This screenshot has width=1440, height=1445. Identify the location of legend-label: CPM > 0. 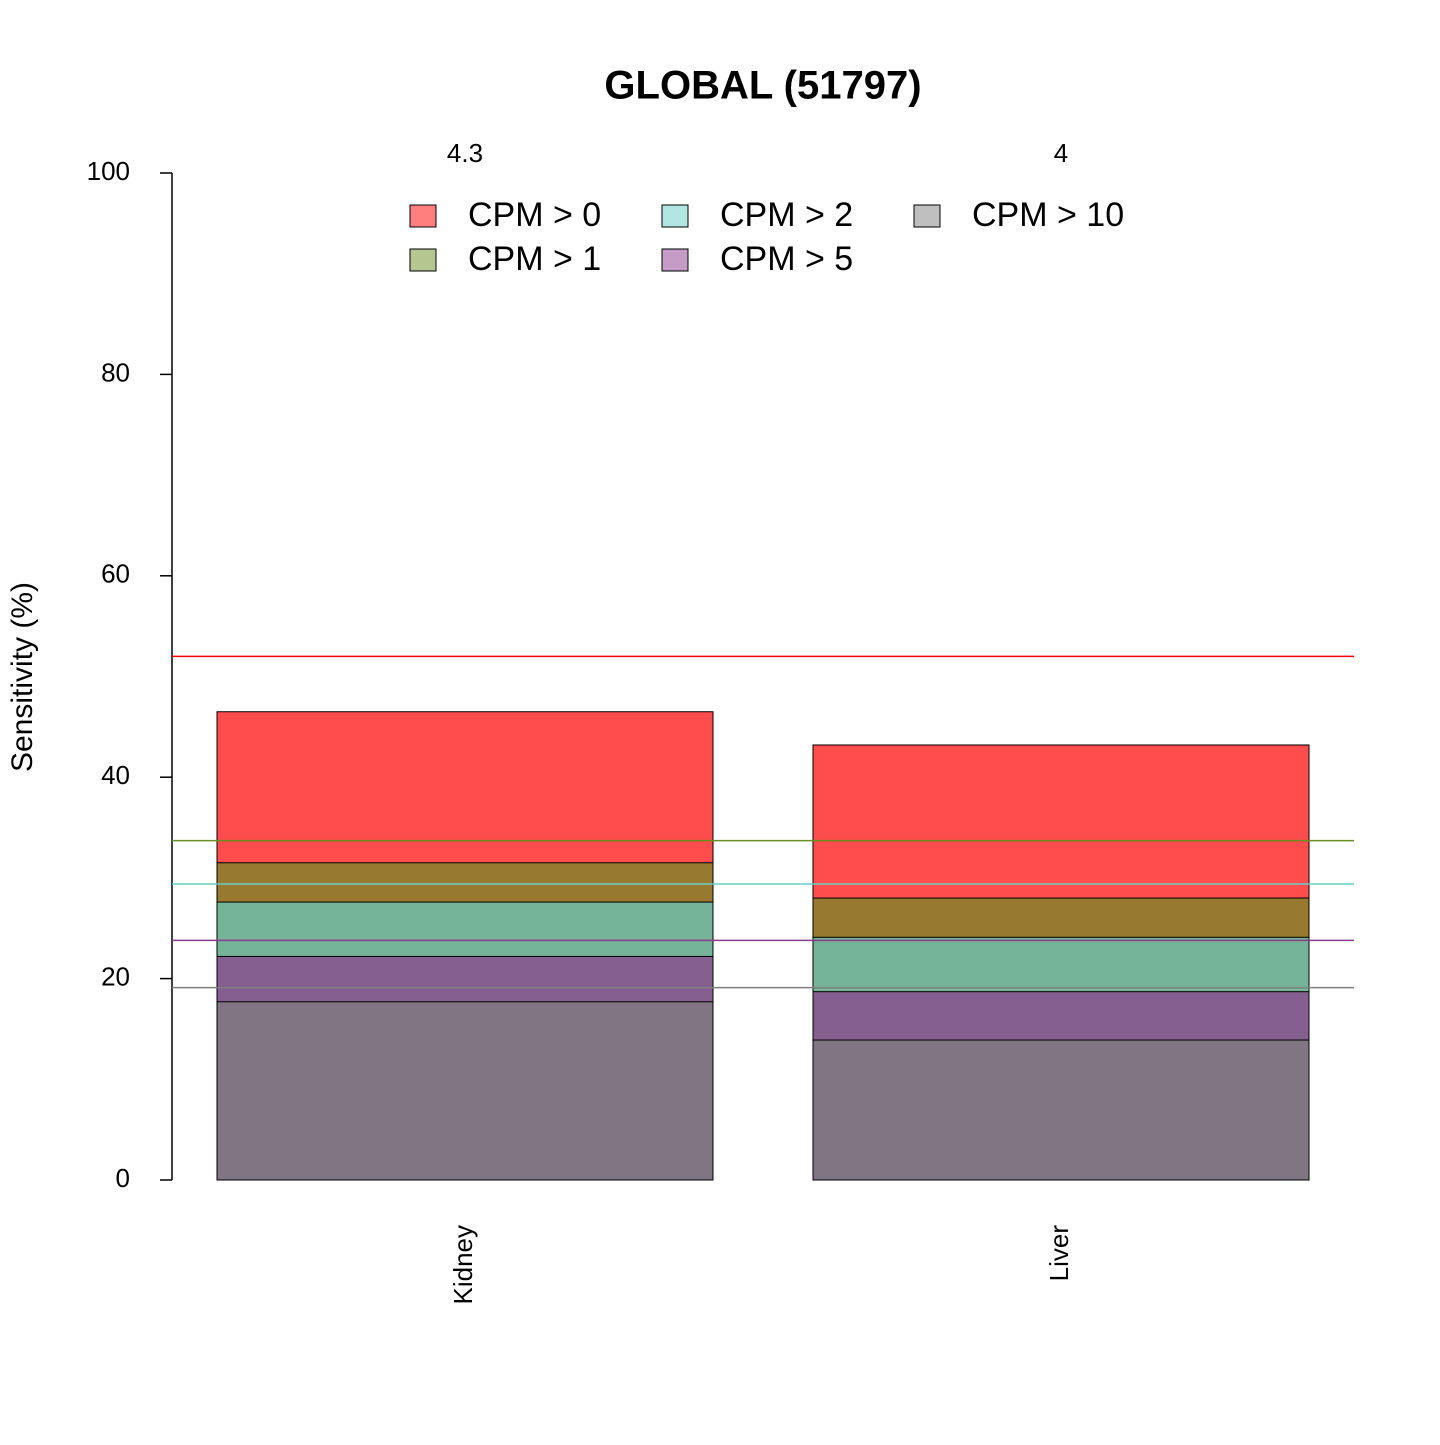
(534, 215).